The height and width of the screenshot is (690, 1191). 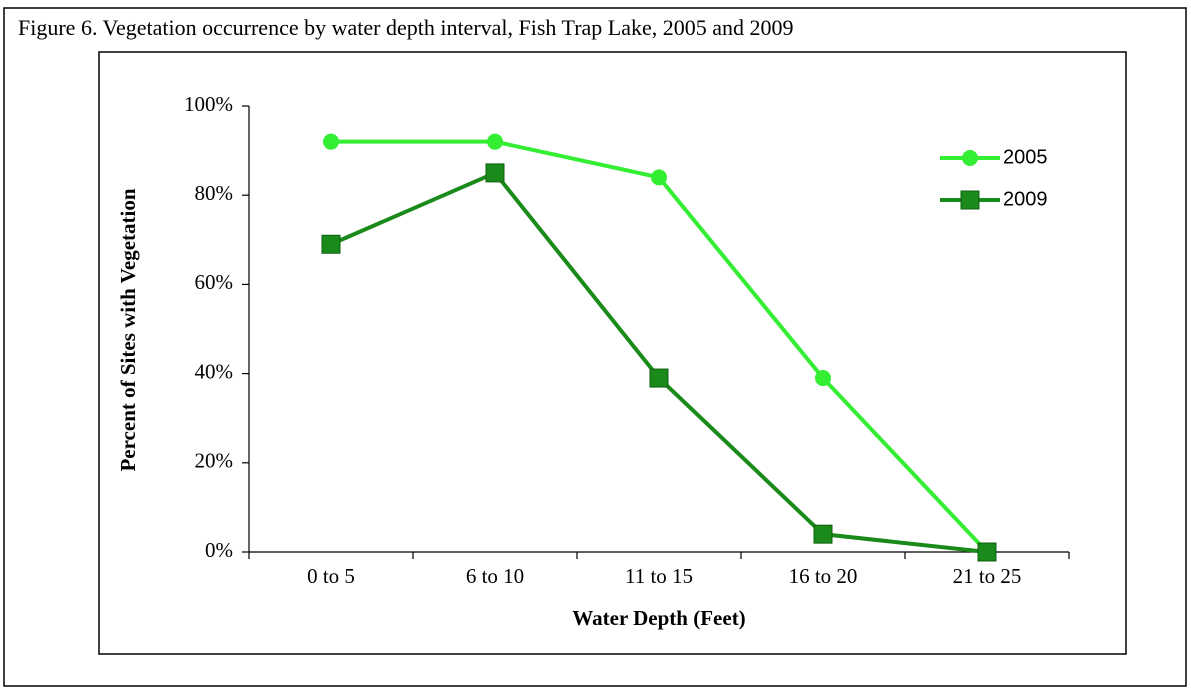 I want to click on x-axis-label: Water Depth (Feet), so click(x=658, y=618).